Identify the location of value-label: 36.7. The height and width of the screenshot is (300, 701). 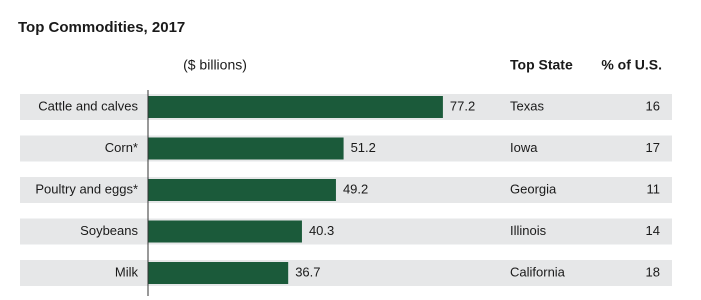
(307, 271).